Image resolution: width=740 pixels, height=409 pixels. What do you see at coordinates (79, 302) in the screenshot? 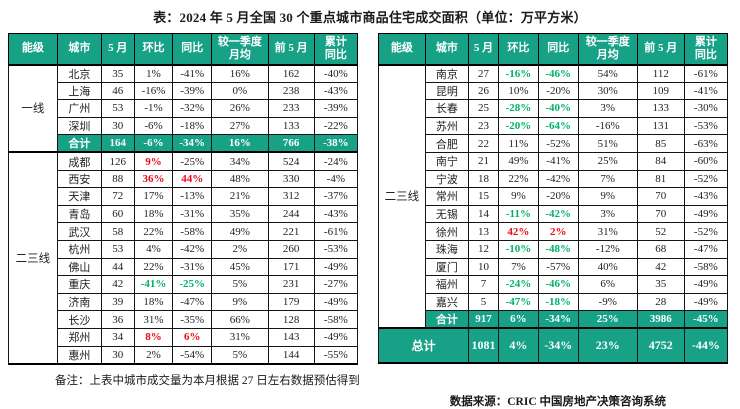
I see `city-cell: 济南` at bounding box center [79, 302].